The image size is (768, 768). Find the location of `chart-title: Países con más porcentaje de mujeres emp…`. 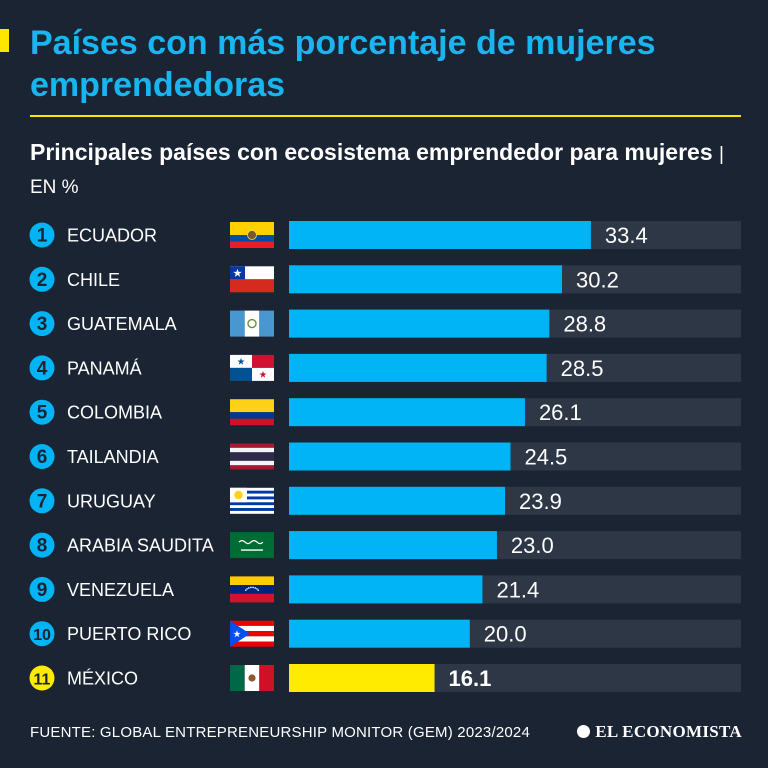

chart-title: Países con más porcentaje de mujeres emp… is located at coordinates (343, 64).